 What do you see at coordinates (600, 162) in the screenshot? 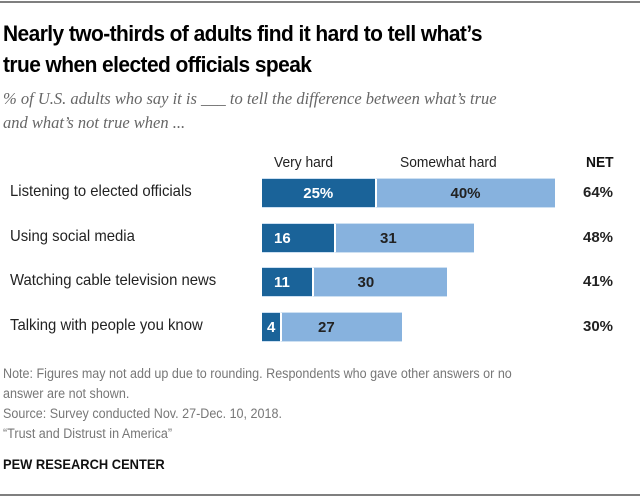
I see `net-header: NET` at bounding box center [600, 162].